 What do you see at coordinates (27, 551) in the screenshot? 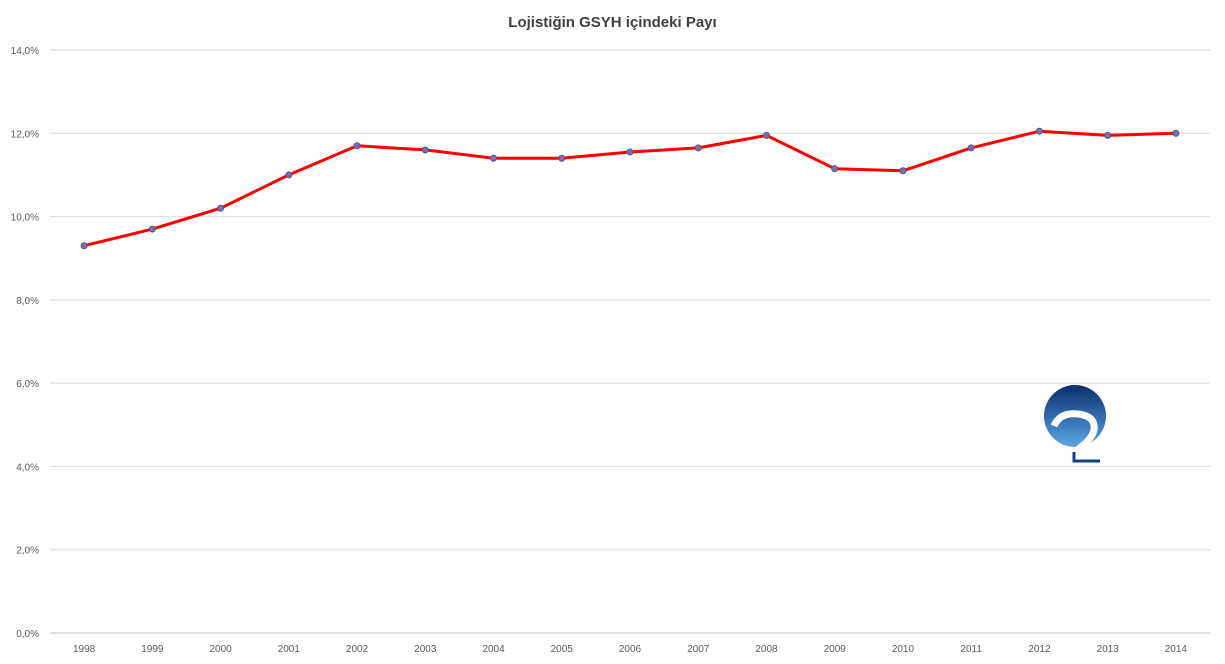
I see `y-tick-label: 2,0%` at bounding box center [27, 551].